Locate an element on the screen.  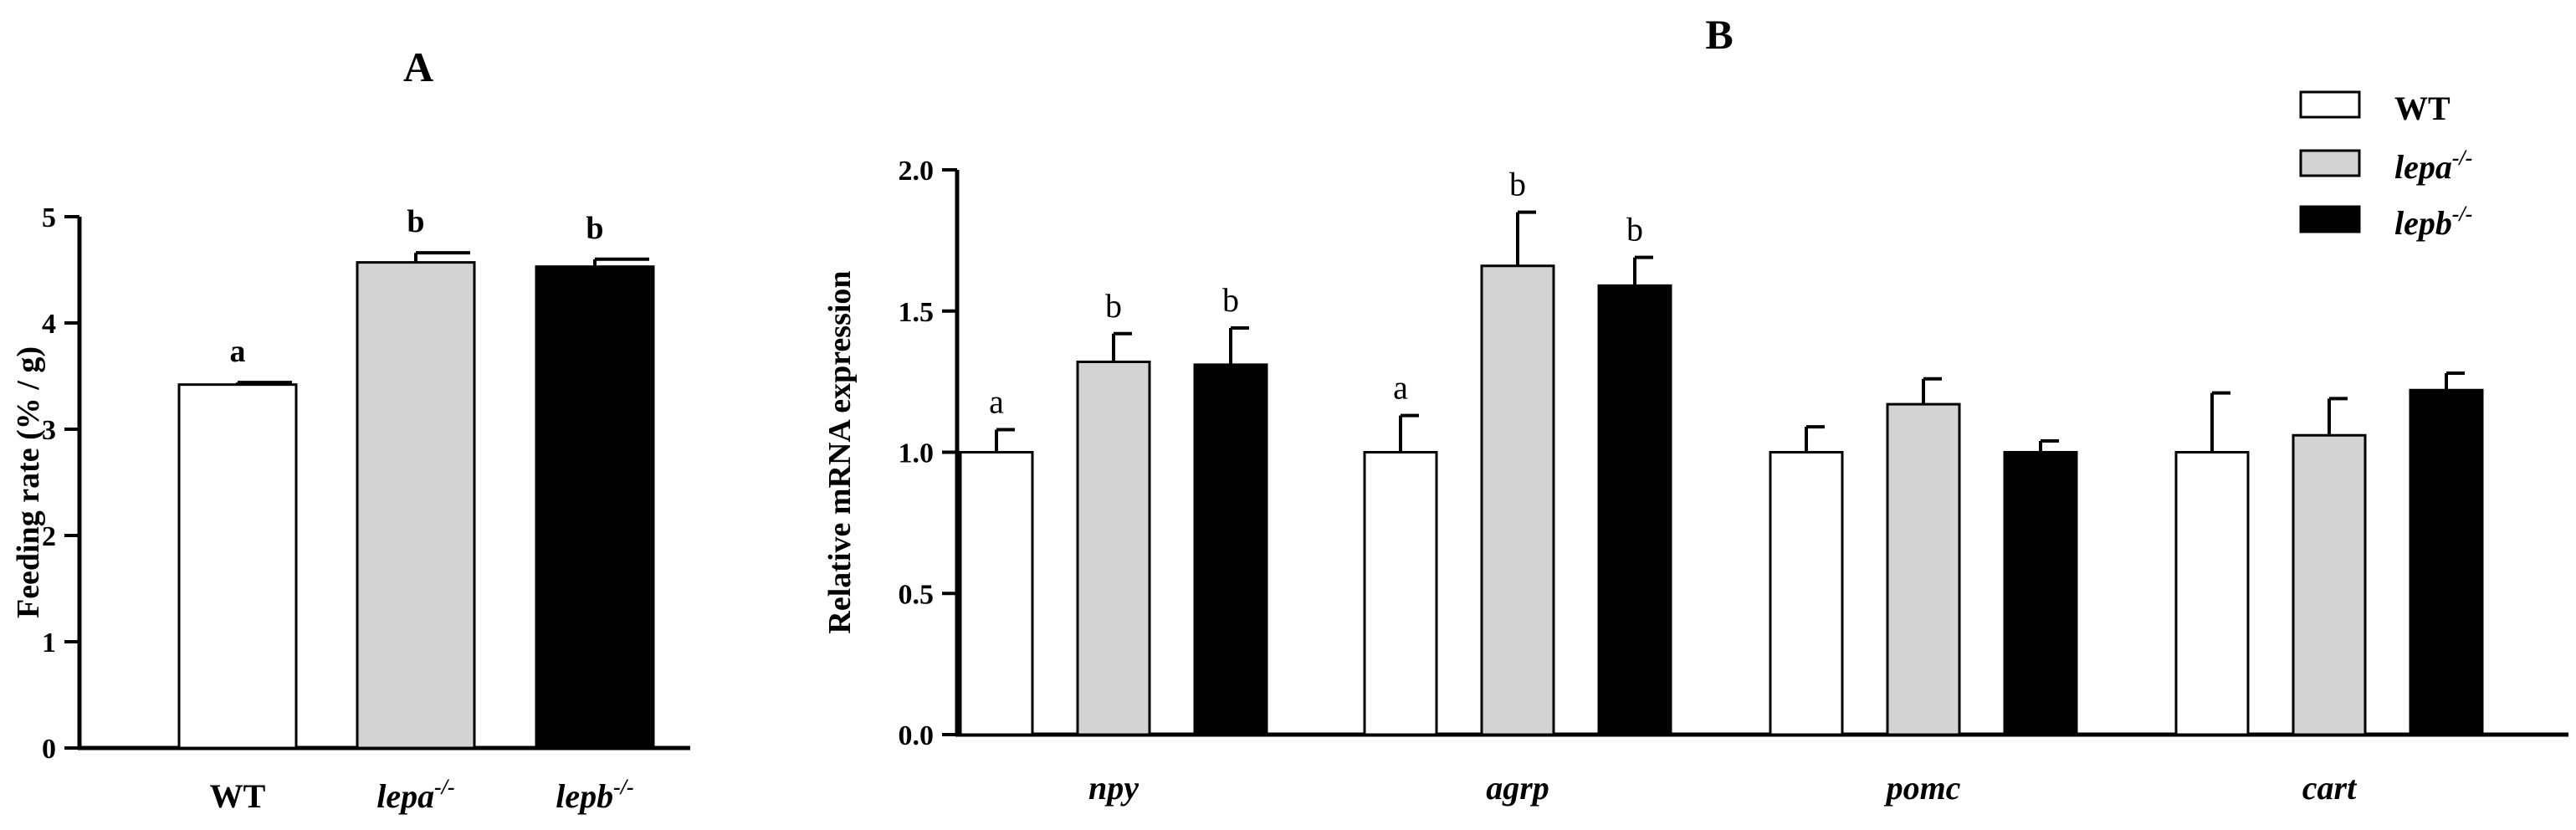
panel-a-y-tick-label: 1 is located at coordinates (49, 643).